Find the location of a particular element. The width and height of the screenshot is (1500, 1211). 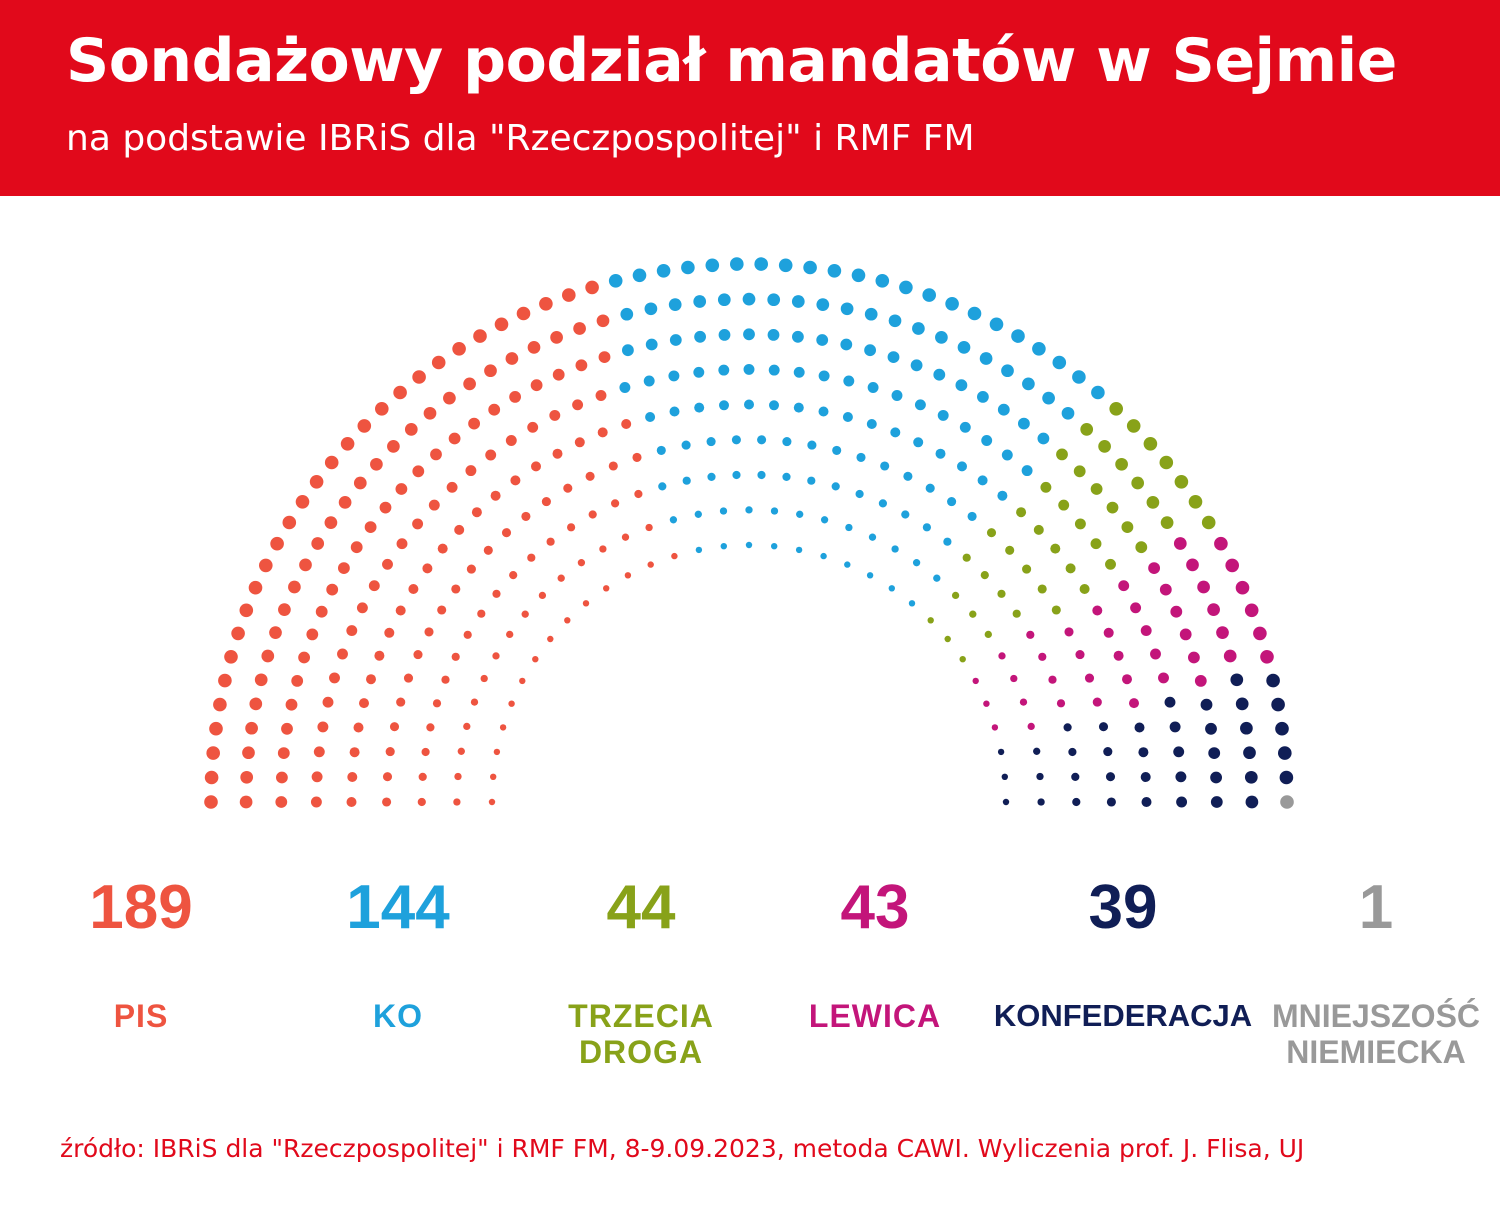

pis-label: PIS is located at coordinates (141, 1016).